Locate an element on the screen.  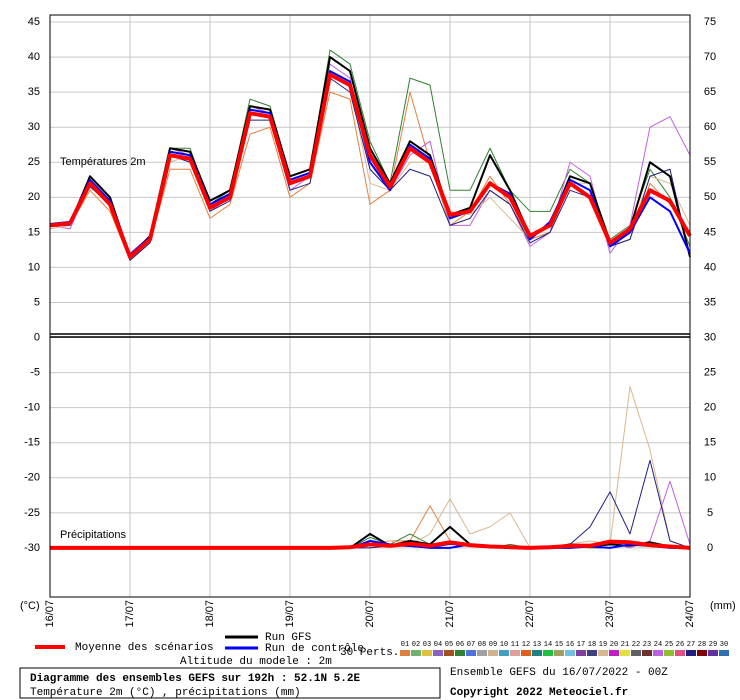
y-axis-label: (°C) is located at coordinates (30, 606).